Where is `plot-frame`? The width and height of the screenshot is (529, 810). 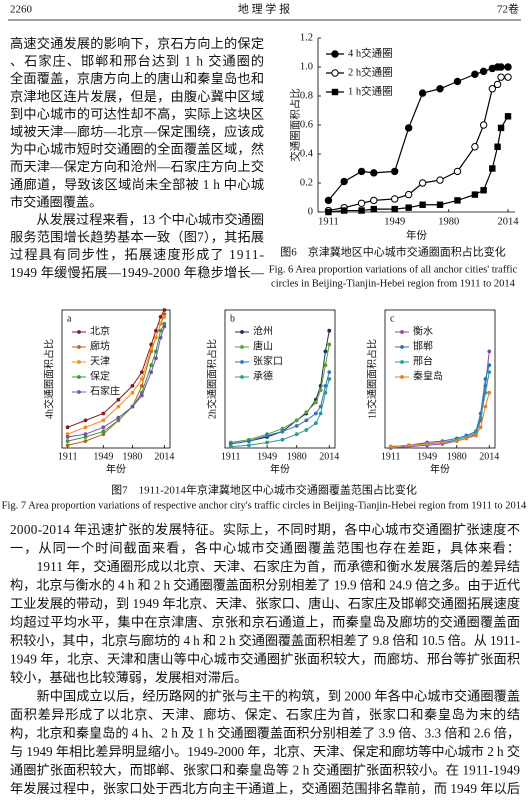
plot-frame is located at coordinates (116, 379).